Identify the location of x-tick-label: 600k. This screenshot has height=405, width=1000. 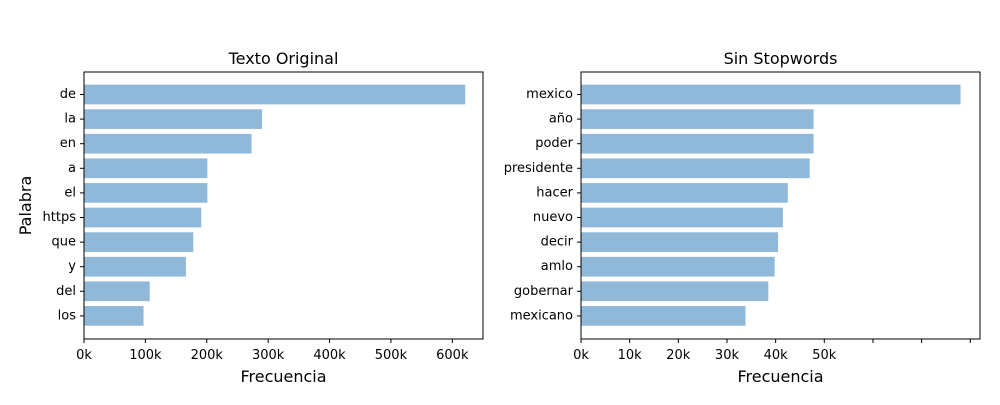
(452, 355).